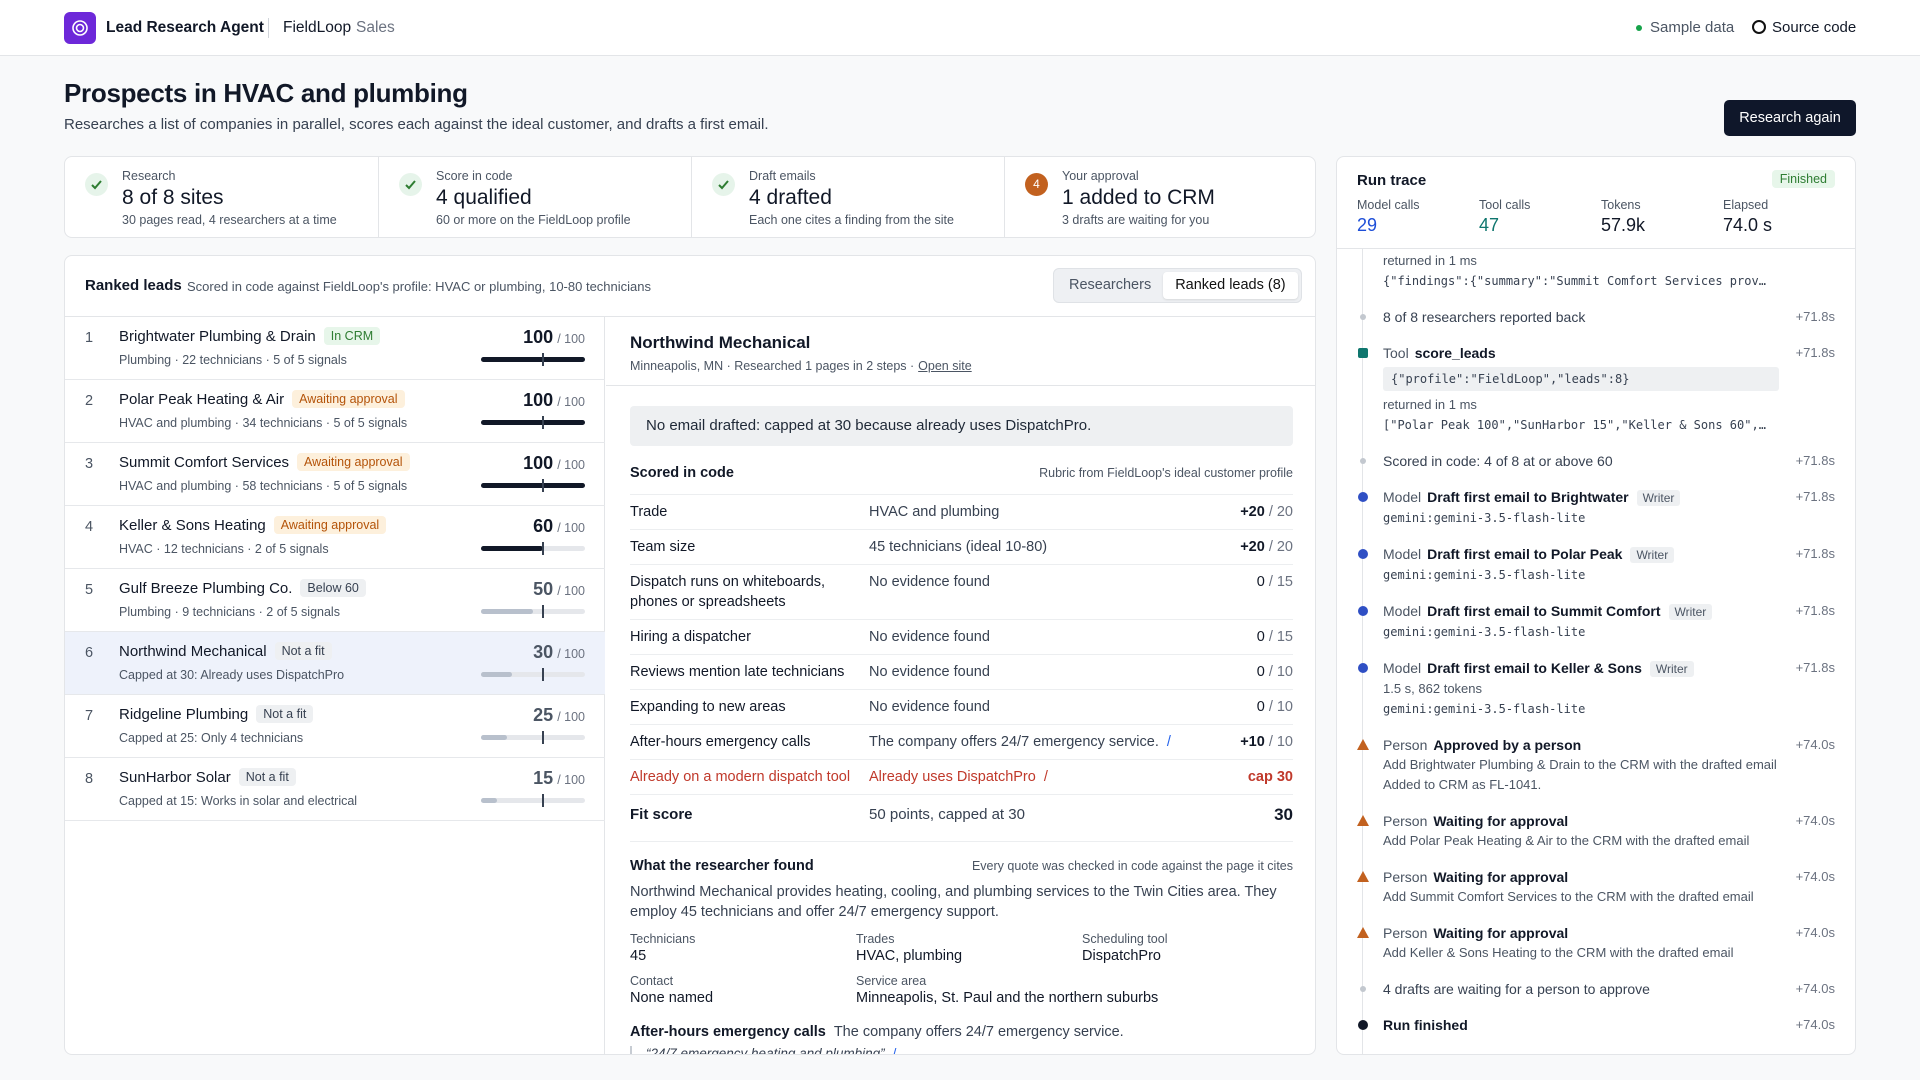 This screenshot has height=1080, width=1920. I want to click on score-row: Trade HVAC and plumbing +20/ 20, so click(961, 512).